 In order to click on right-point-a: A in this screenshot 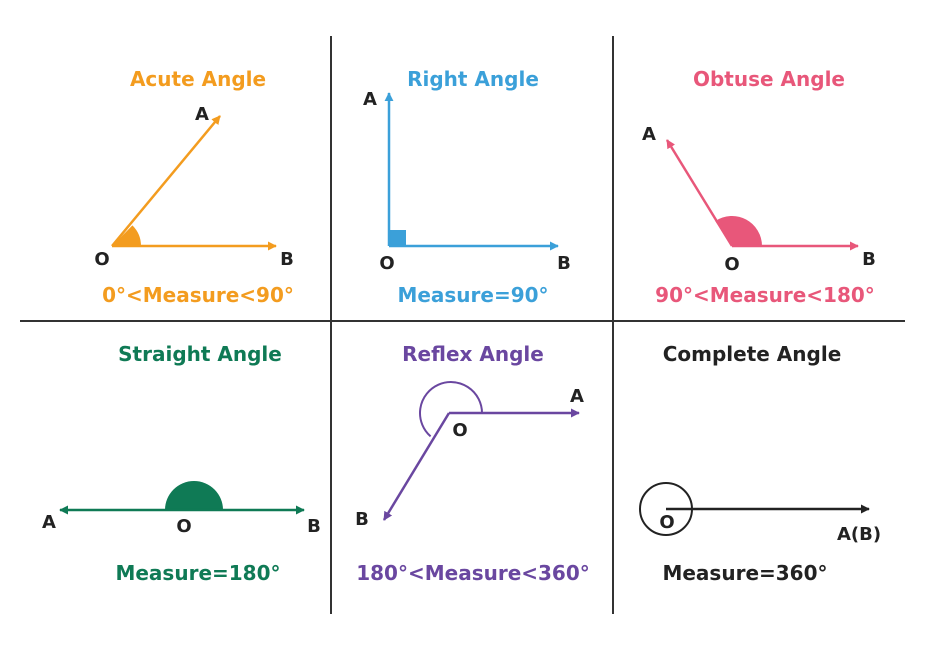, I will do `click(370, 99)`.